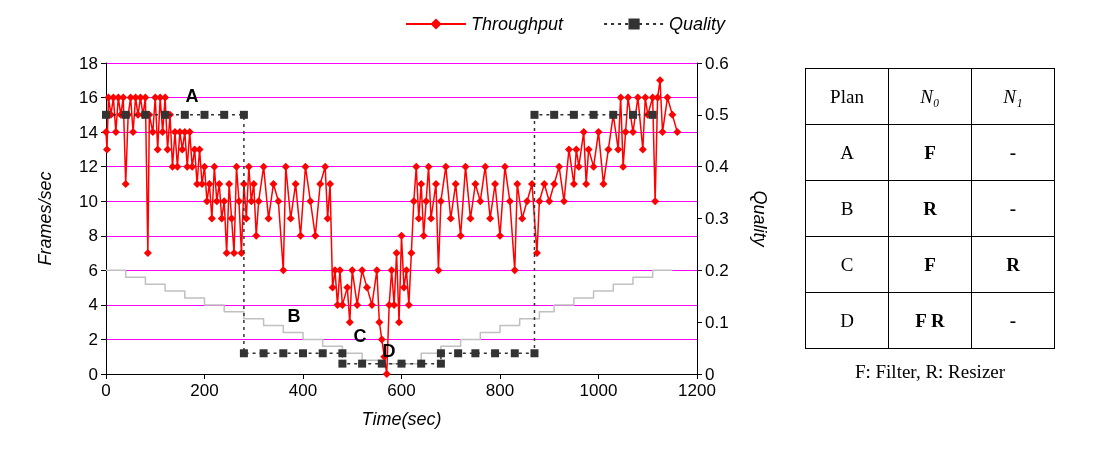 The image size is (1095, 467). Describe the element at coordinates (45, 218) in the screenshot. I see `y-axis-title: Frames/sec` at that location.